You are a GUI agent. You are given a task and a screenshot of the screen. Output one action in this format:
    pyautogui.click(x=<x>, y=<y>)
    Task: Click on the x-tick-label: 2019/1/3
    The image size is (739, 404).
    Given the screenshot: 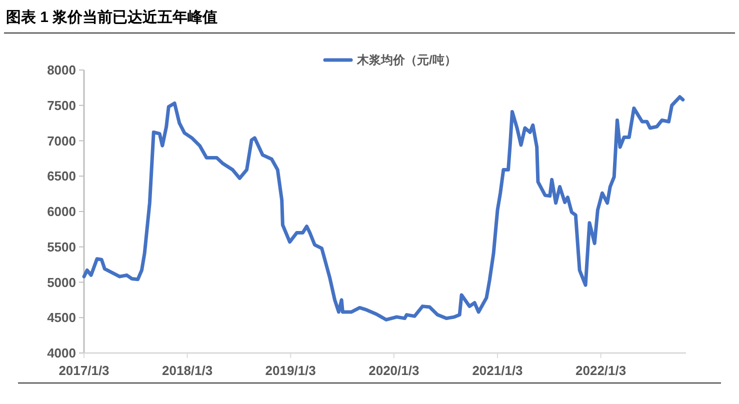 What is the action you would take?
    pyautogui.click(x=290, y=370)
    